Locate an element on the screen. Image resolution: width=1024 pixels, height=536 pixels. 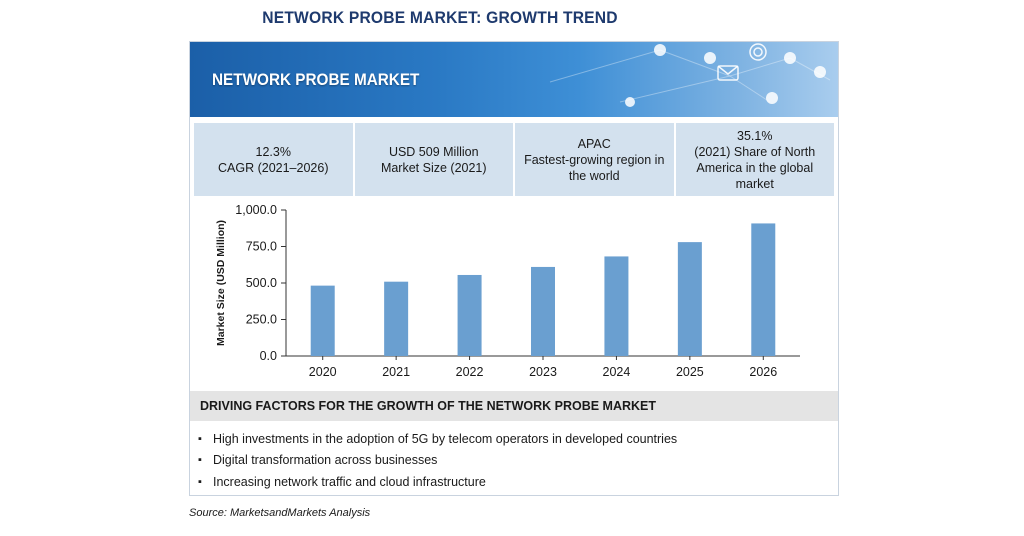
x-tick-label: 2022 is located at coordinates (470, 372).